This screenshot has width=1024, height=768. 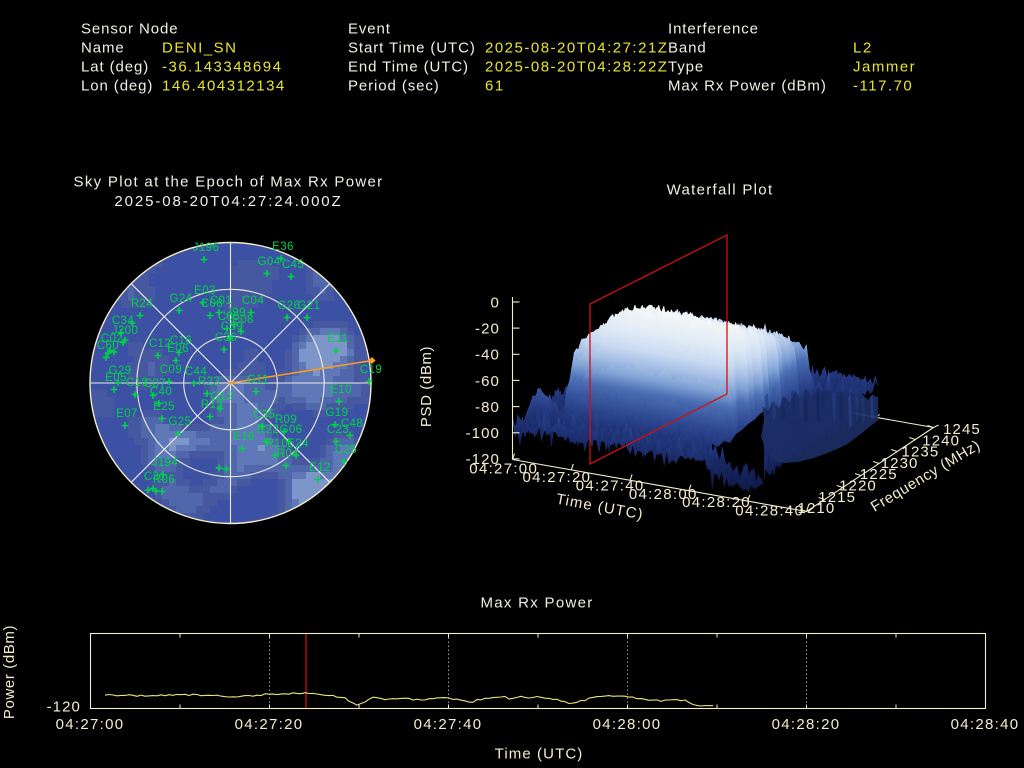 I want to click on svg-text: G12, so click(x=222, y=397).